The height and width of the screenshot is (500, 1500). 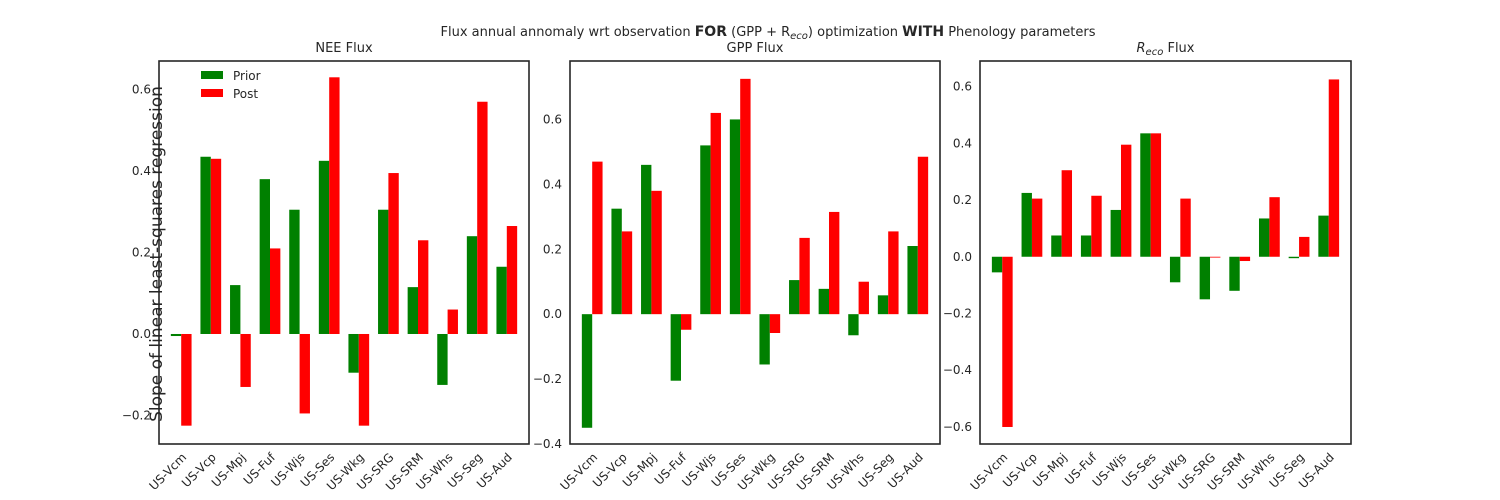 What do you see at coordinates (1026, 224) in the screenshot?
I see `bar-prior-us-vcp` at bounding box center [1026, 224].